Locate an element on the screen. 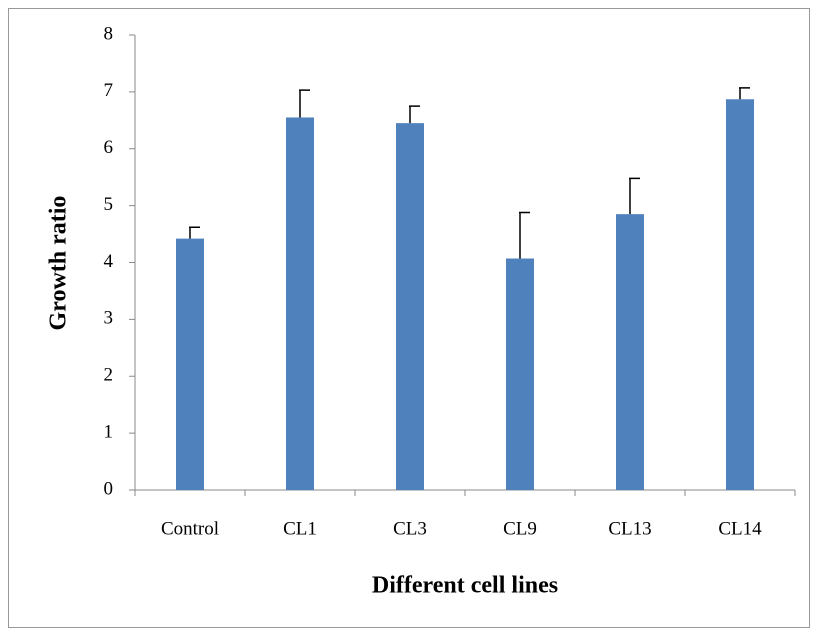  y-tick-label: 0 is located at coordinates (109, 488).